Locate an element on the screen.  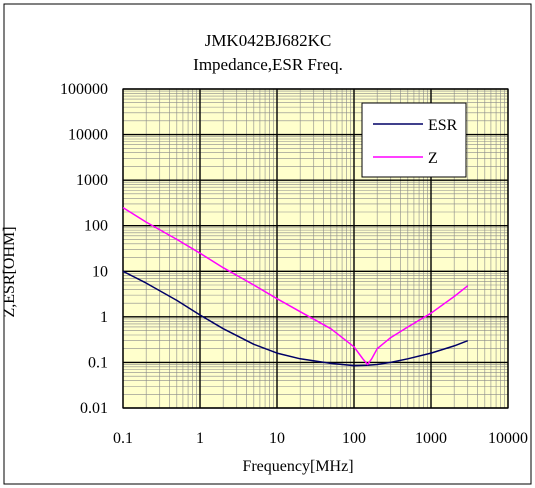
series-line-esr is located at coordinates (295, 318).